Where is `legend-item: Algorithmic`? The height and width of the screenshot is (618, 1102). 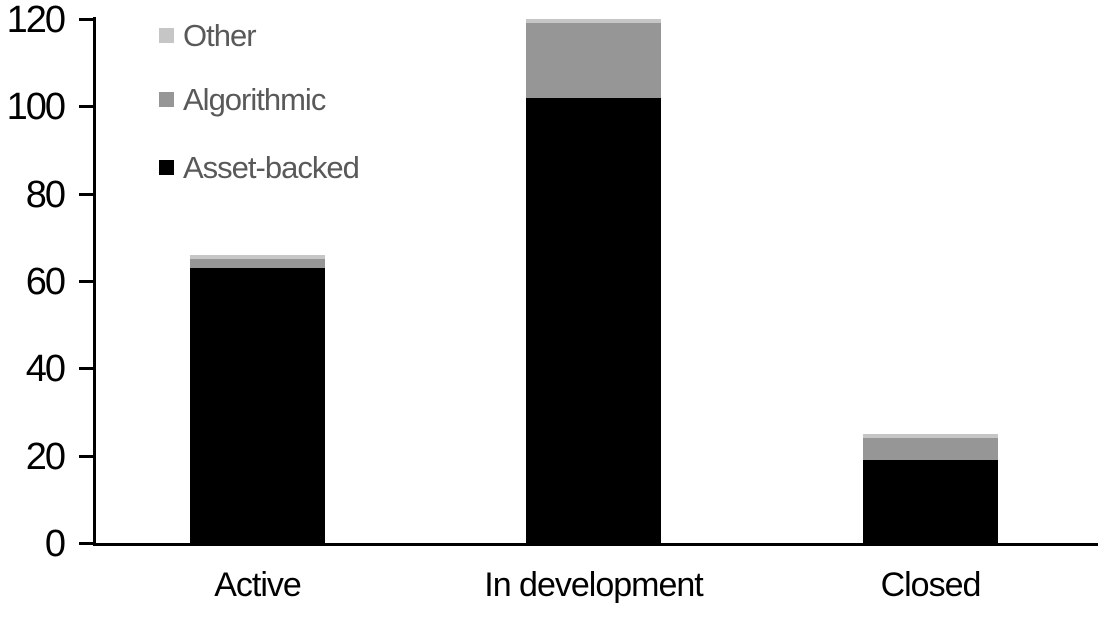 legend-item: Algorithmic is located at coordinates (242, 99).